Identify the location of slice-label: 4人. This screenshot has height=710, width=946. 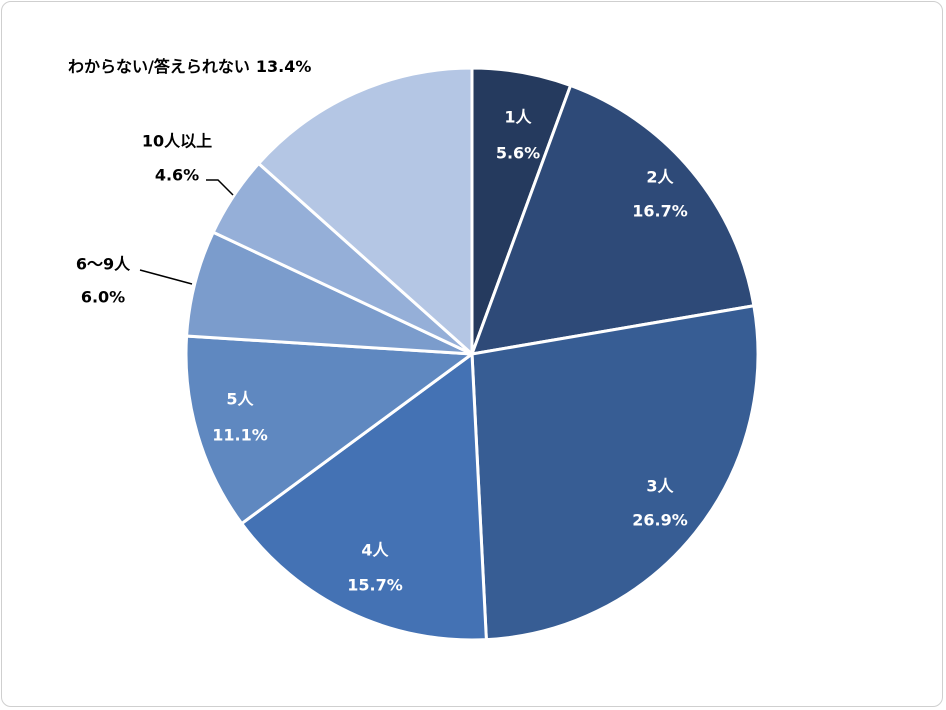
(375, 550).